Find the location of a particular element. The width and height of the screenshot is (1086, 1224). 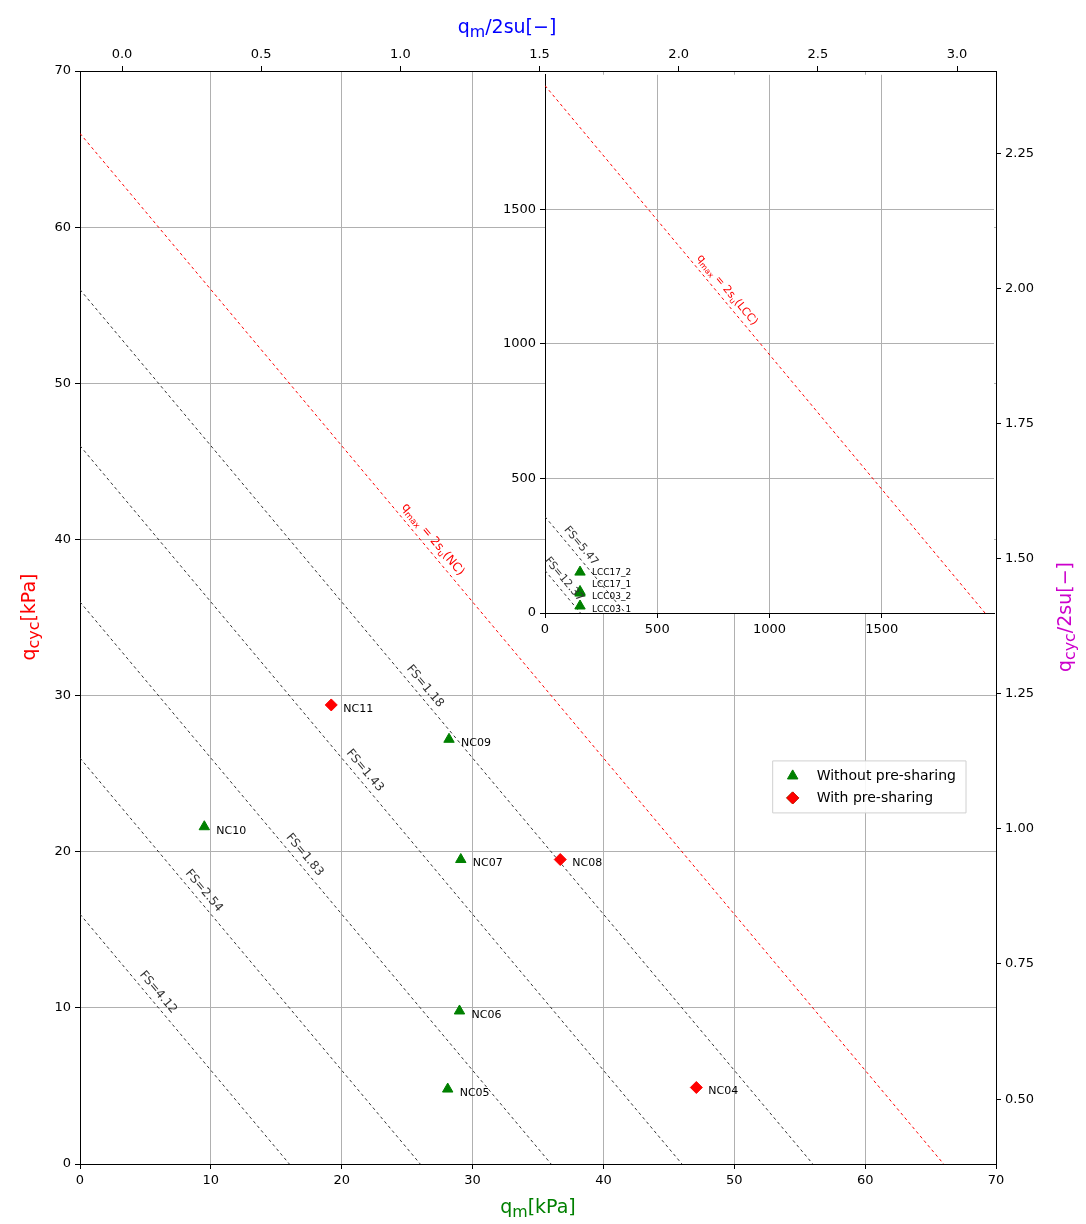

y-tick-label: 10 is located at coordinates (62, 1007).